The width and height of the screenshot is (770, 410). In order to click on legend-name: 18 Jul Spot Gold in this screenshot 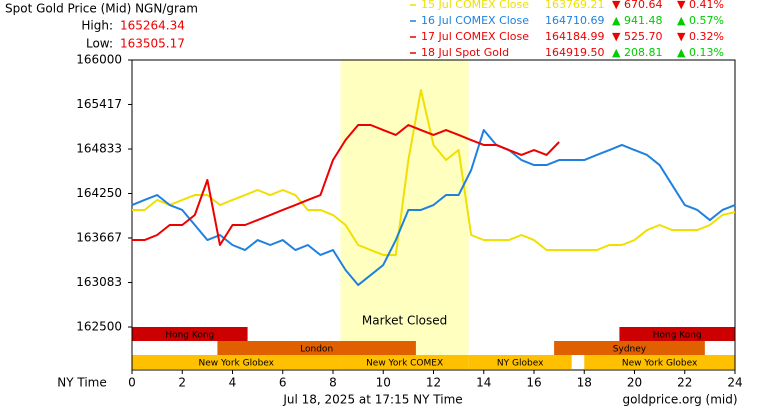, I will do `click(465, 52)`.